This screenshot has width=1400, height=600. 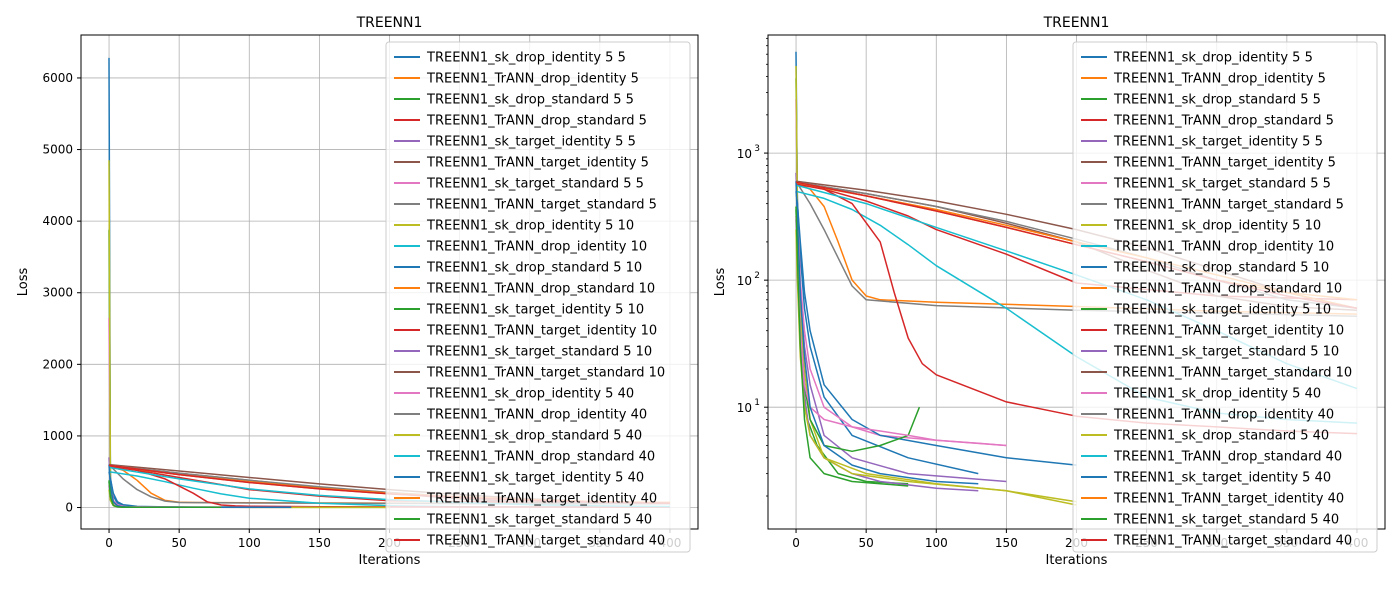 I want to click on y-tick-label: 3000, so click(x=57, y=293).